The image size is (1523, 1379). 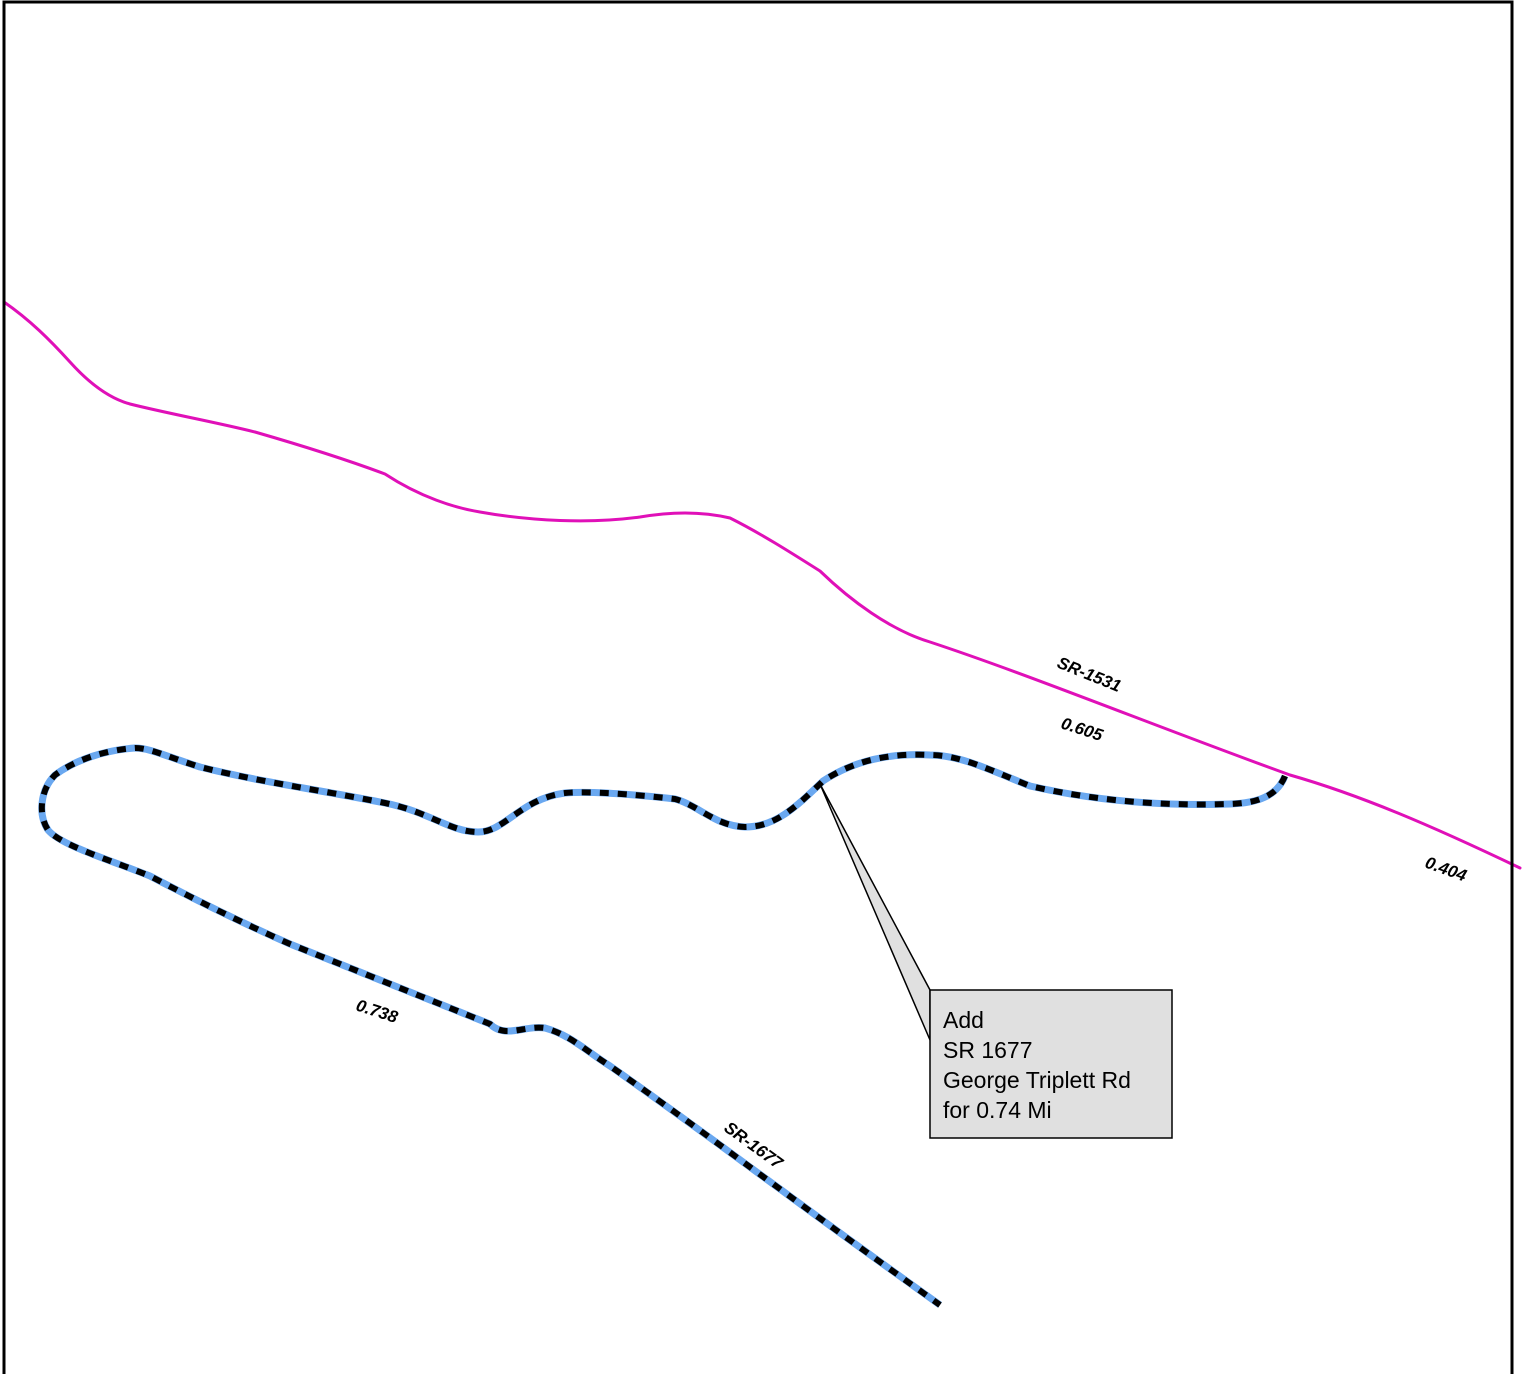 I want to click on callout-line-2: SR 1677, so click(x=988, y=1050).